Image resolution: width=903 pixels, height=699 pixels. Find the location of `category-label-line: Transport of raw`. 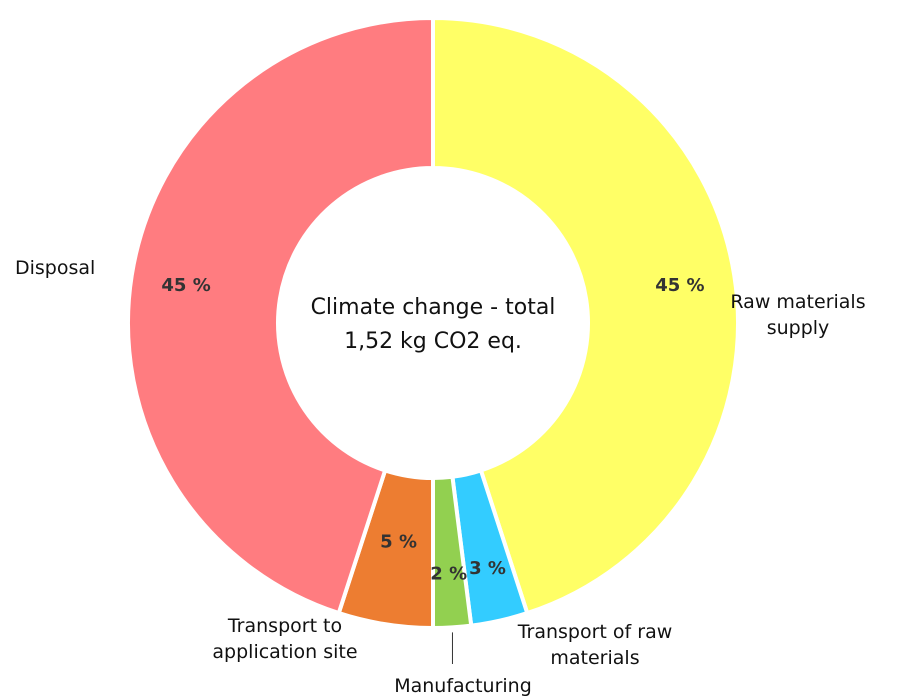

category-label-line: Transport of raw is located at coordinates (595, 632).